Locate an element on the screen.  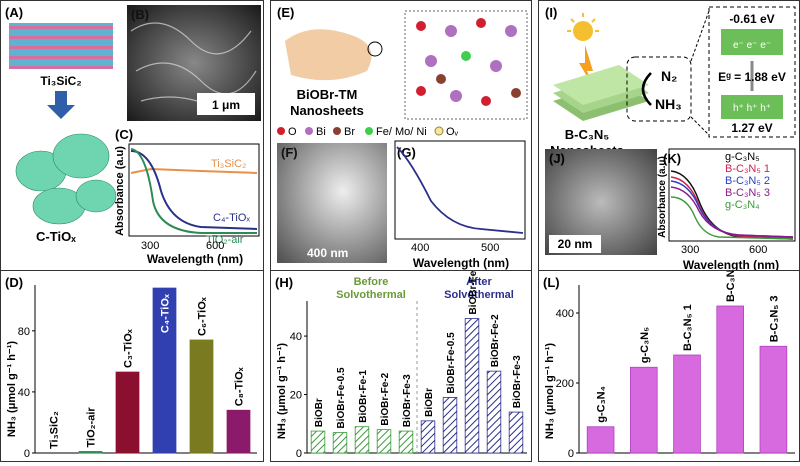
chart-l-category-label: g-C₃N₅ is located at coordinates (645, 345).